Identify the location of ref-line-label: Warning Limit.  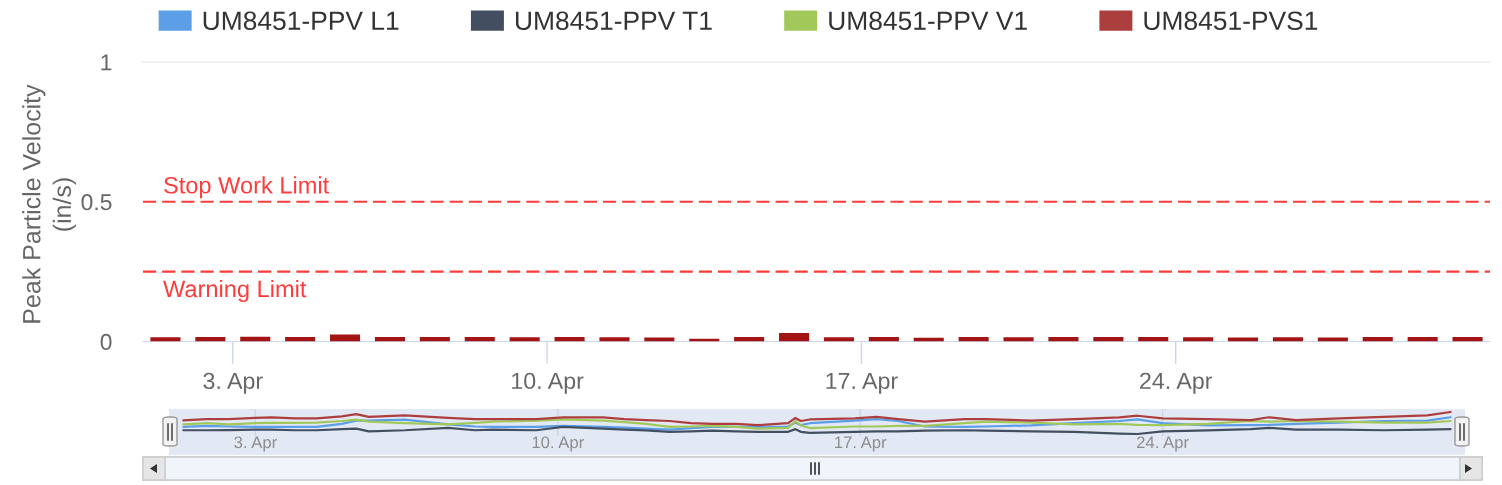
(235, 290).